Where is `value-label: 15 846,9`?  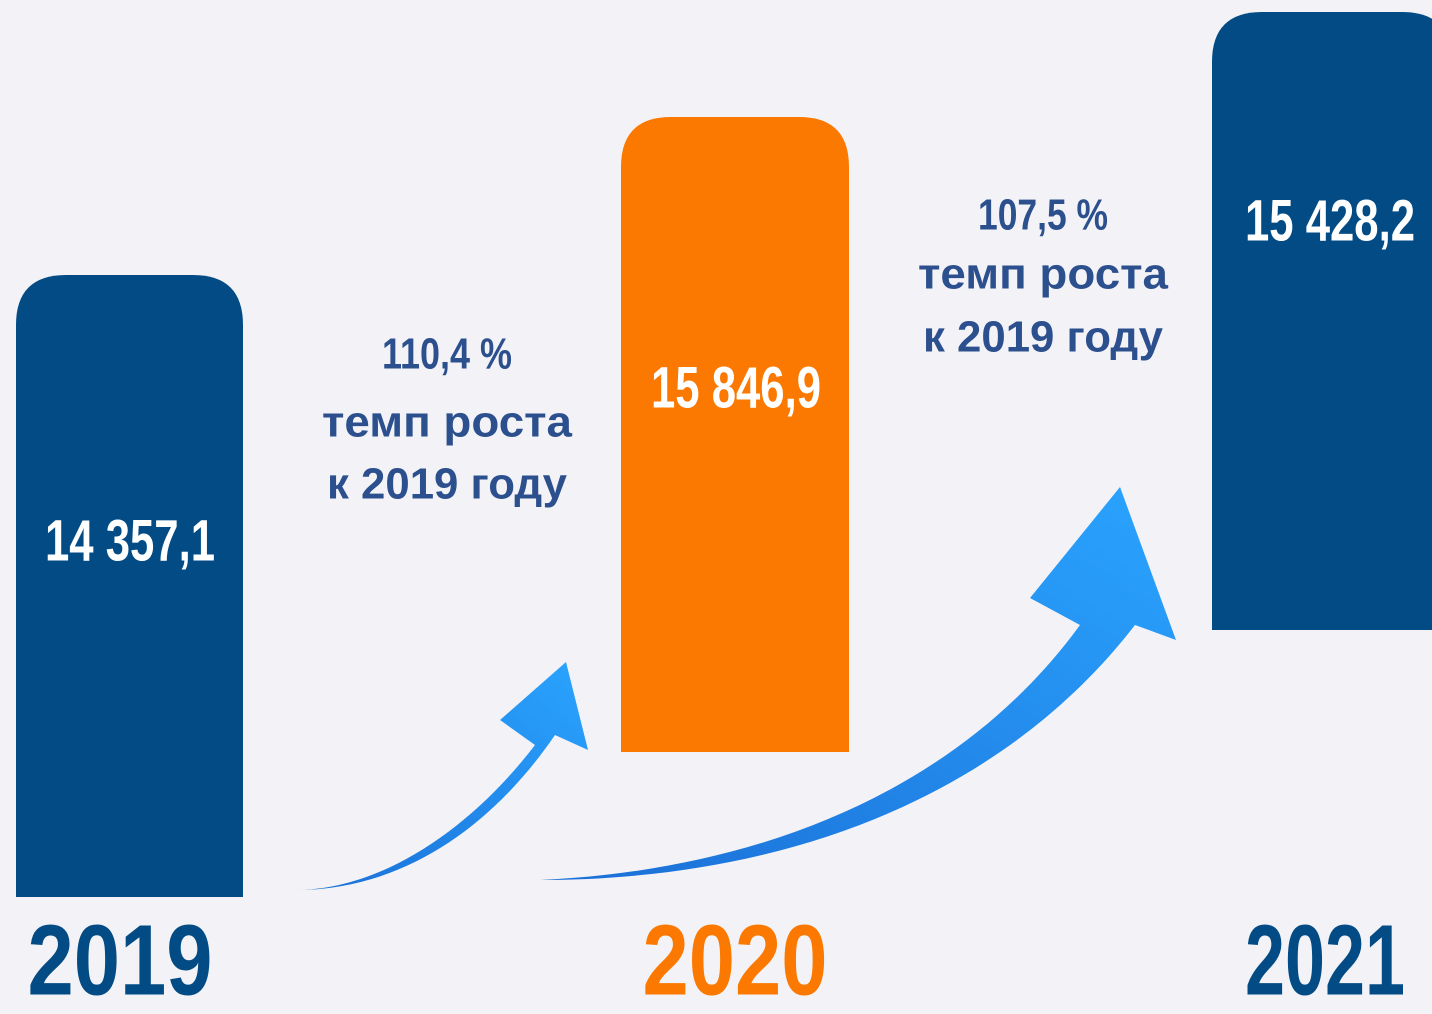
value-label: 15 846,9 is located at coordinates (736, 387).